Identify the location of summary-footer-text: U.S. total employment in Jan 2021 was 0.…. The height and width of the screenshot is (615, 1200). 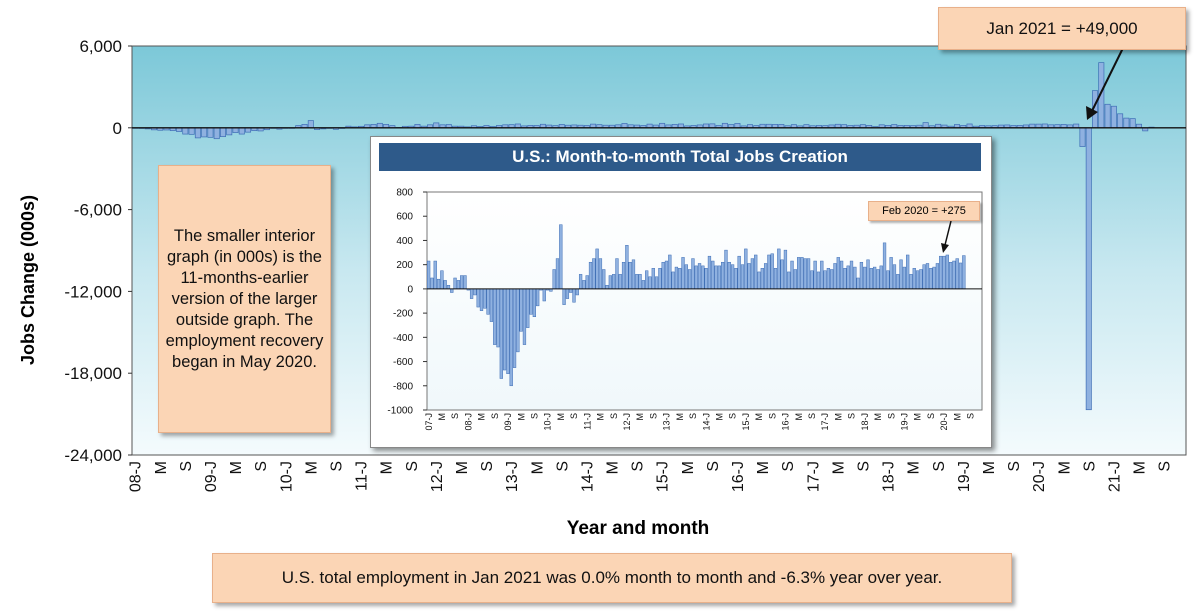
(612, 577).